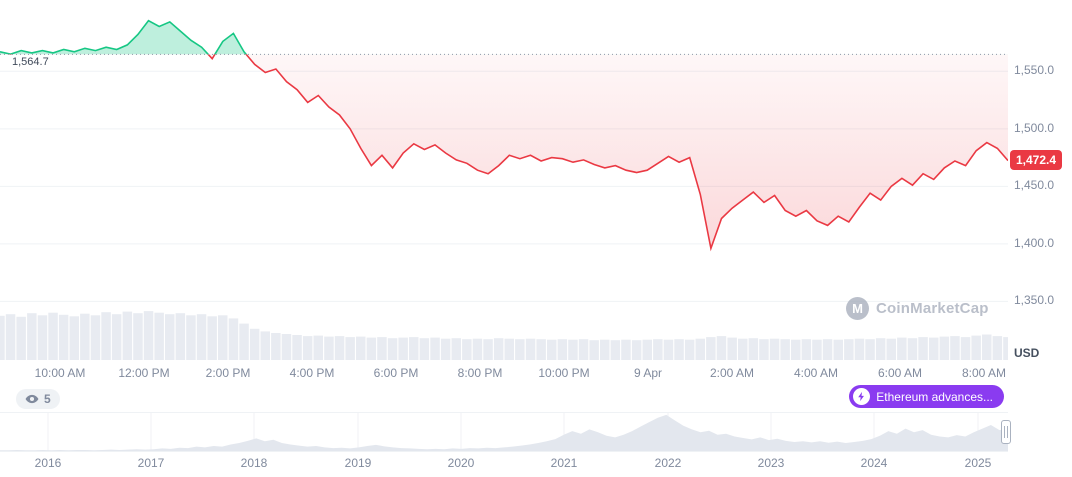 This screenshot has width=1072, height=477. Describe the element at coordinates (228, 373) in the screenshot. I see `x-axis-label: 2:00 PM` at that location.